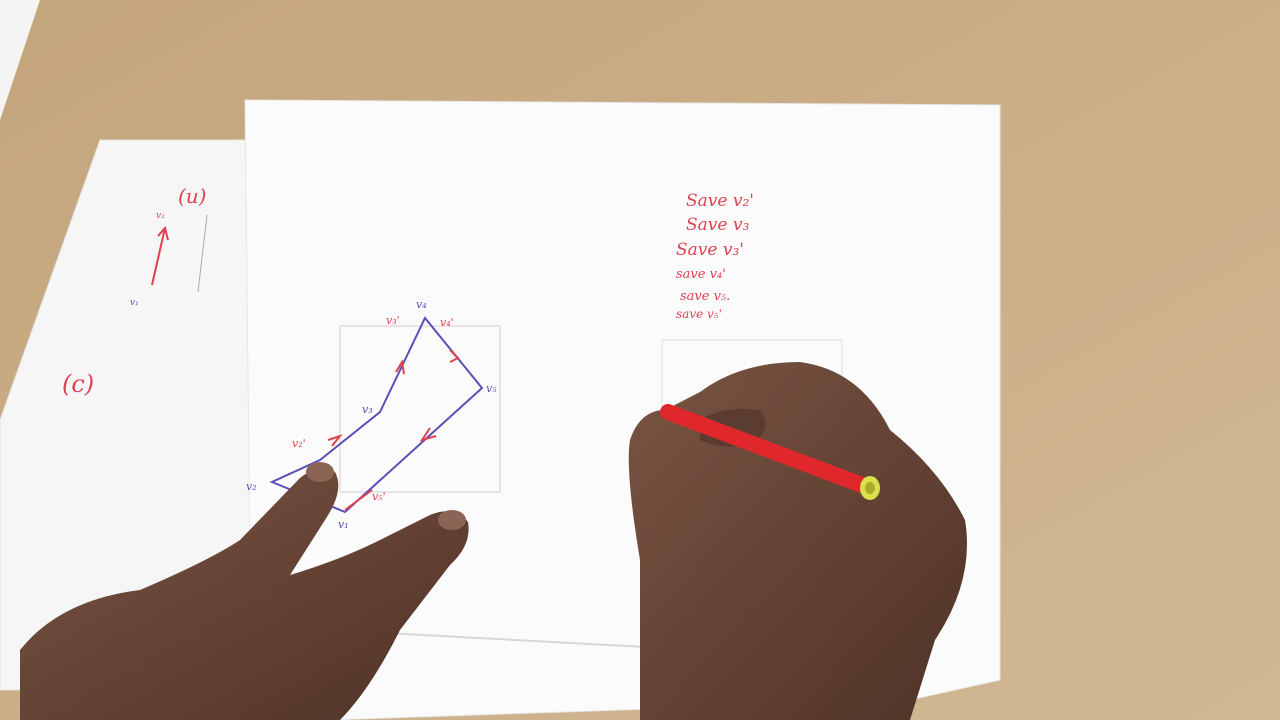 This screenshot has height=720, width=1280. Describe the element at coordinates (251, 486) in the screenshot. I see `vertex-v2-label: v₂` at that location.